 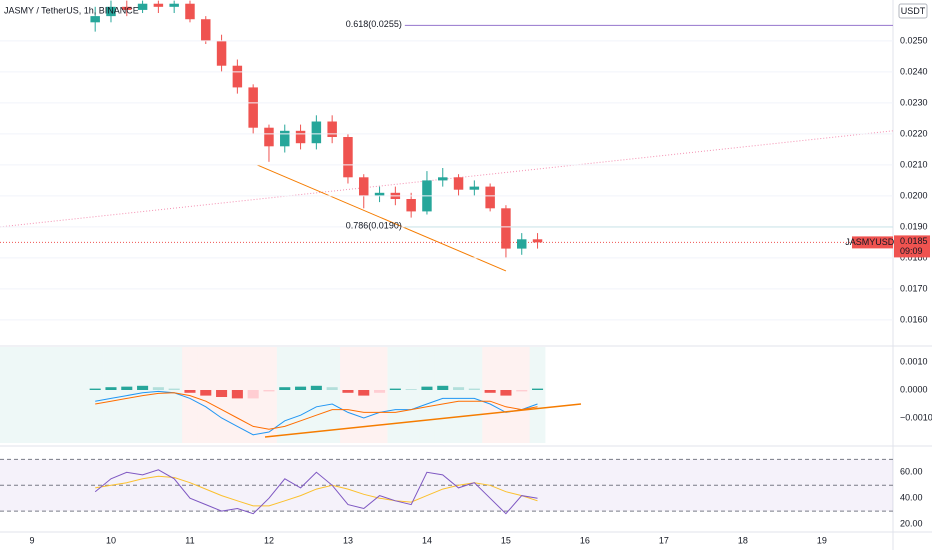 What do you see at coordinates (914, 40) in the screenshot?
I see `y-tick-label: 0.0250` at bounding box center [914, 40].